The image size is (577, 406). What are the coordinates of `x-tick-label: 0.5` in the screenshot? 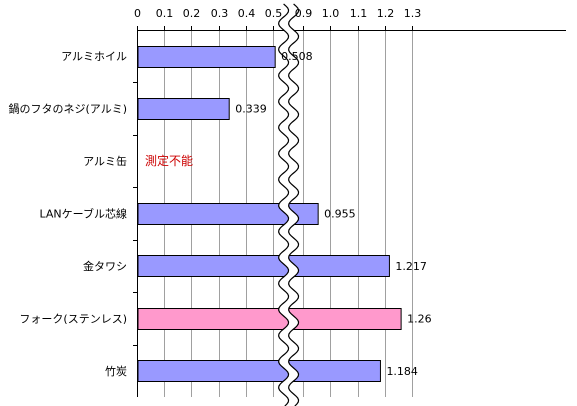 It's located at (274, 13).